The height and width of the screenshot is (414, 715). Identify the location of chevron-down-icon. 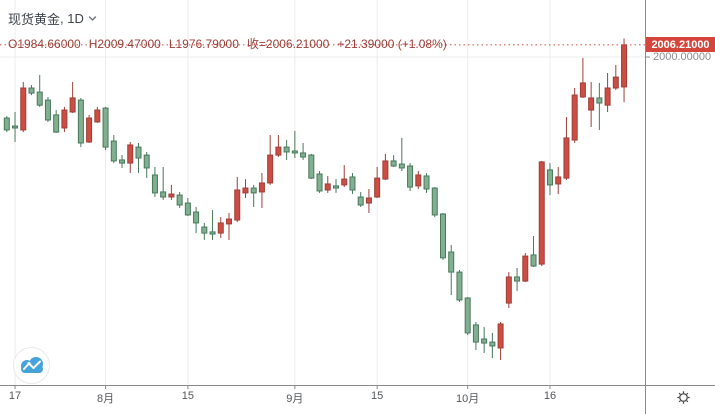
(92, 18).